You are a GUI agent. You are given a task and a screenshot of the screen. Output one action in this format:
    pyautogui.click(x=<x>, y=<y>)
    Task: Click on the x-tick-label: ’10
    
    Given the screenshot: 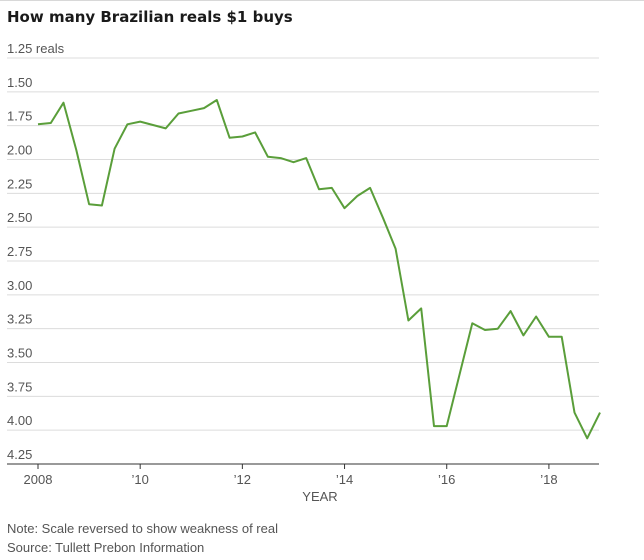 What is the action you would take?
    pyautogui.click(x=140, y=479)
    